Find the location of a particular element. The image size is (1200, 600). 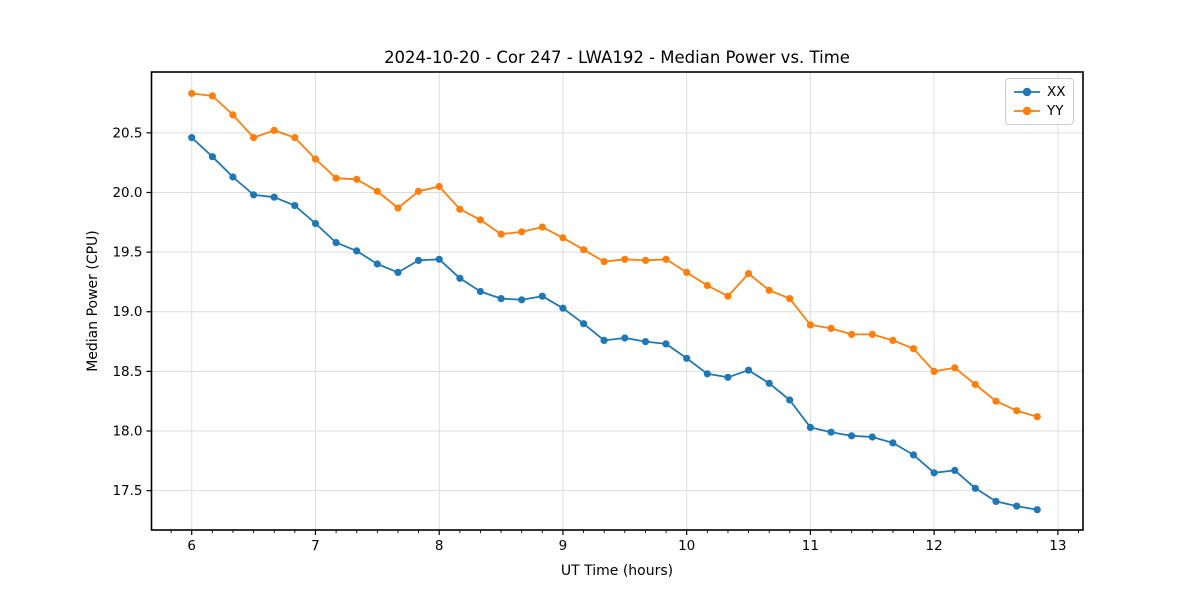

legend-entry-xx: XX is located at coordinates (1039, 92).